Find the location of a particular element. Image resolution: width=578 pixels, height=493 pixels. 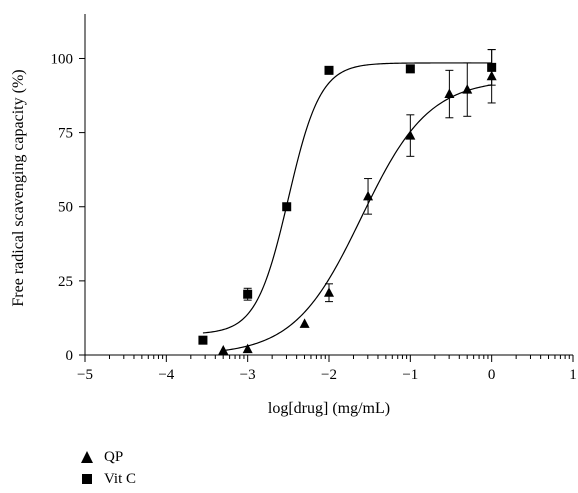

legend-item-qp: QP is located at coordinates (108, 457).